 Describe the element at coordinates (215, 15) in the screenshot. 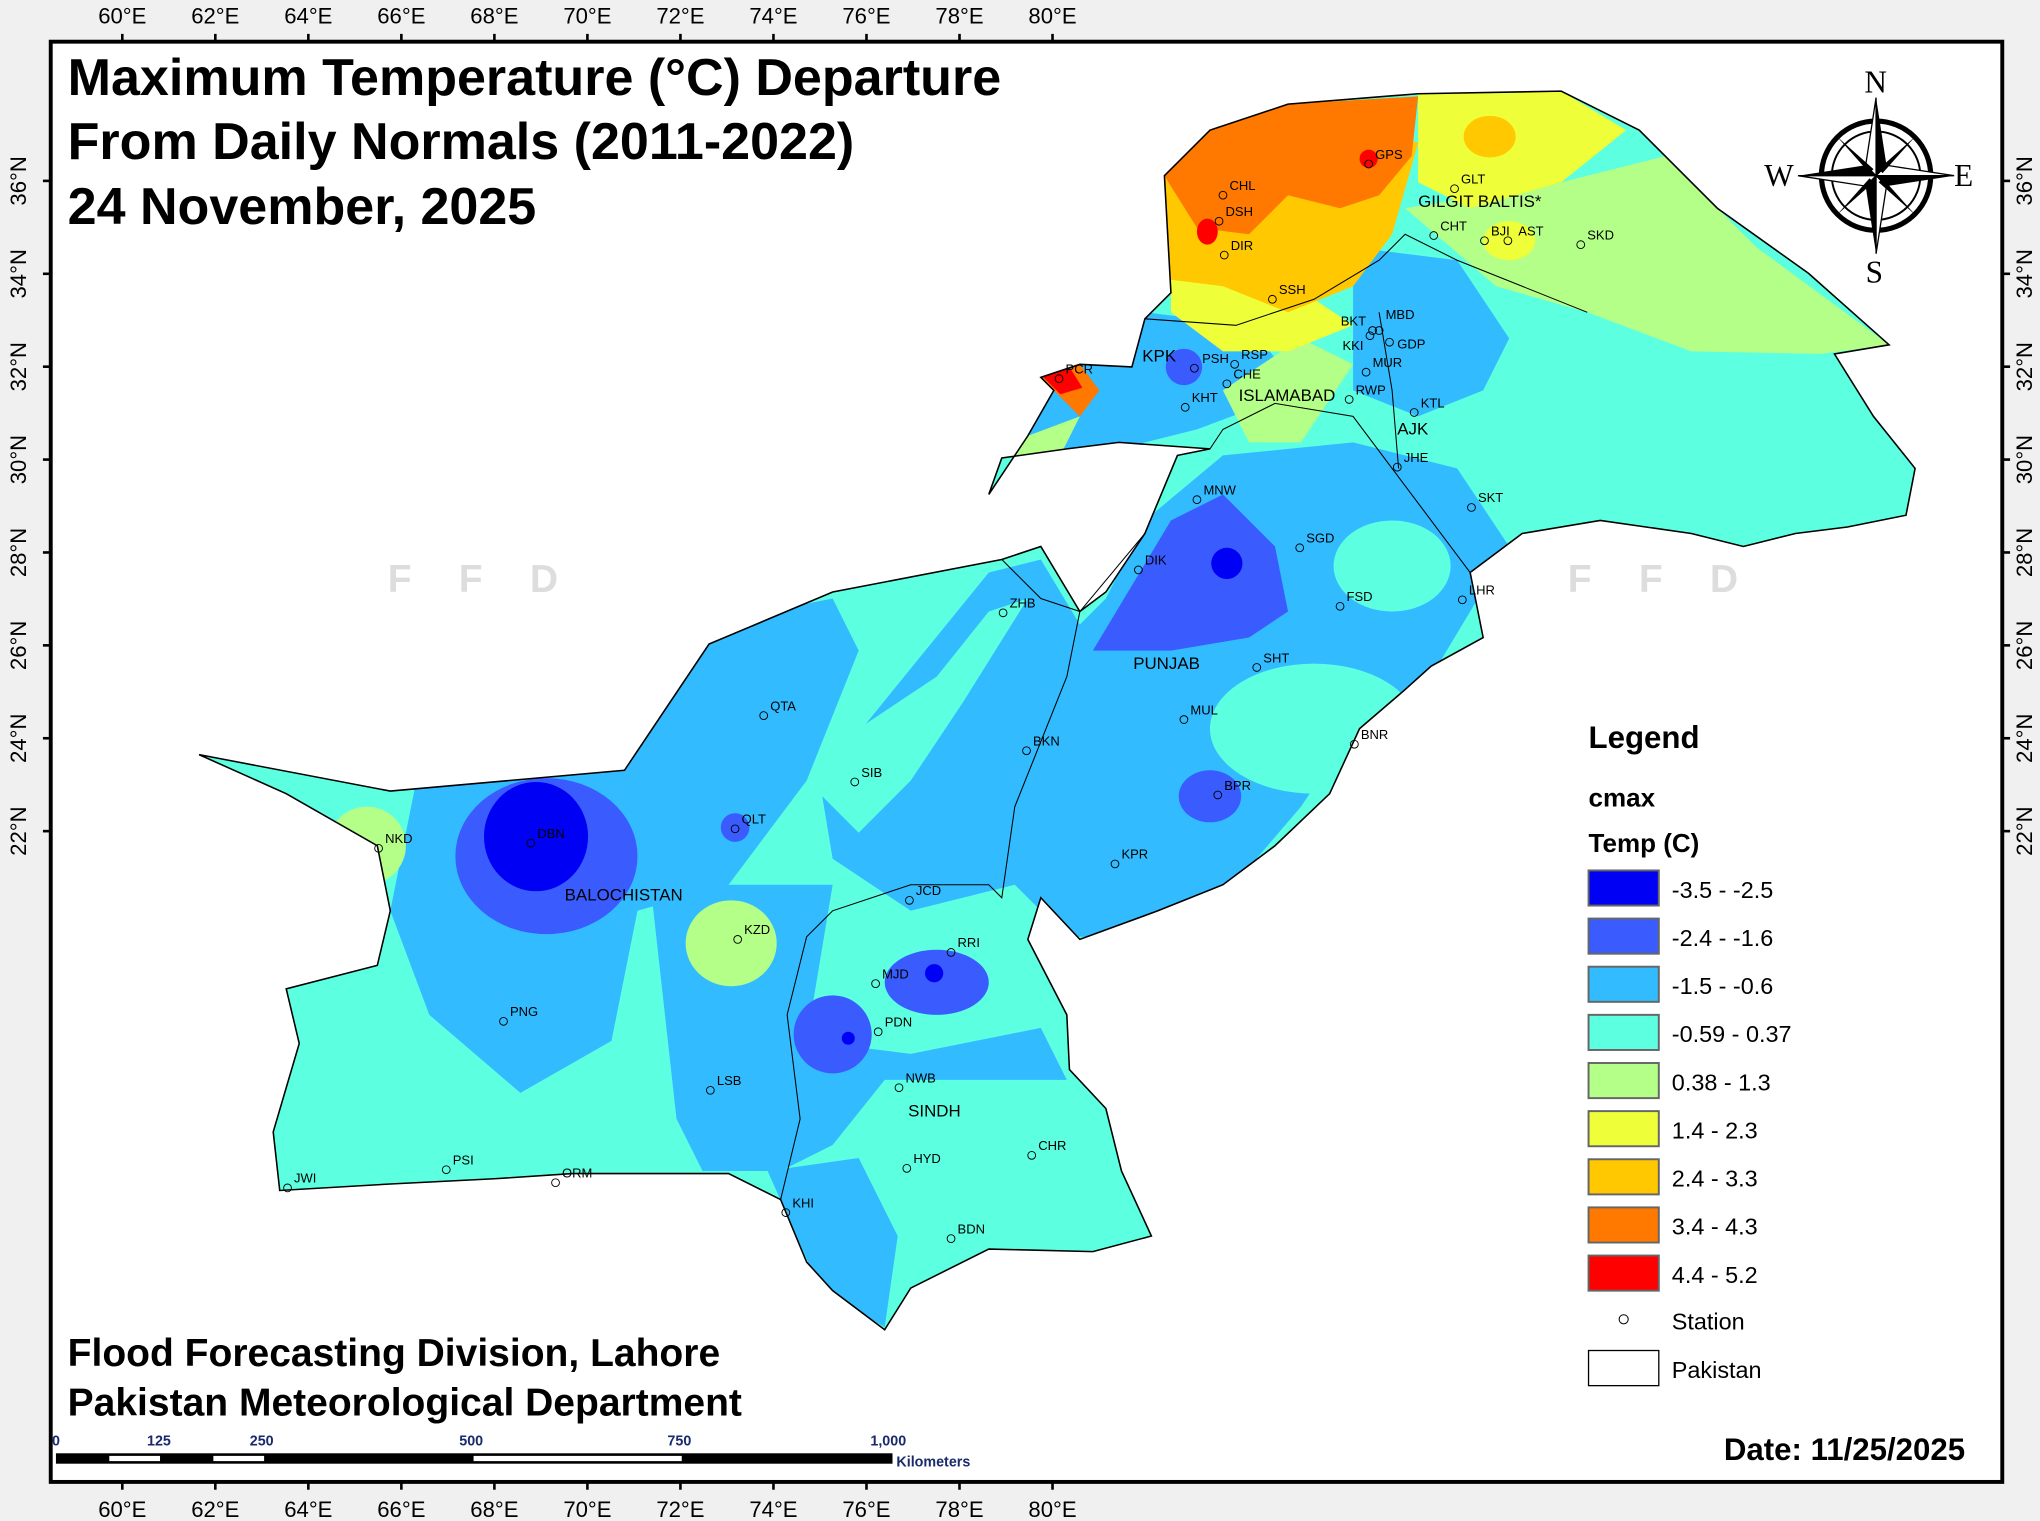

I see `longitude-tick-label: 62°E` at that location.